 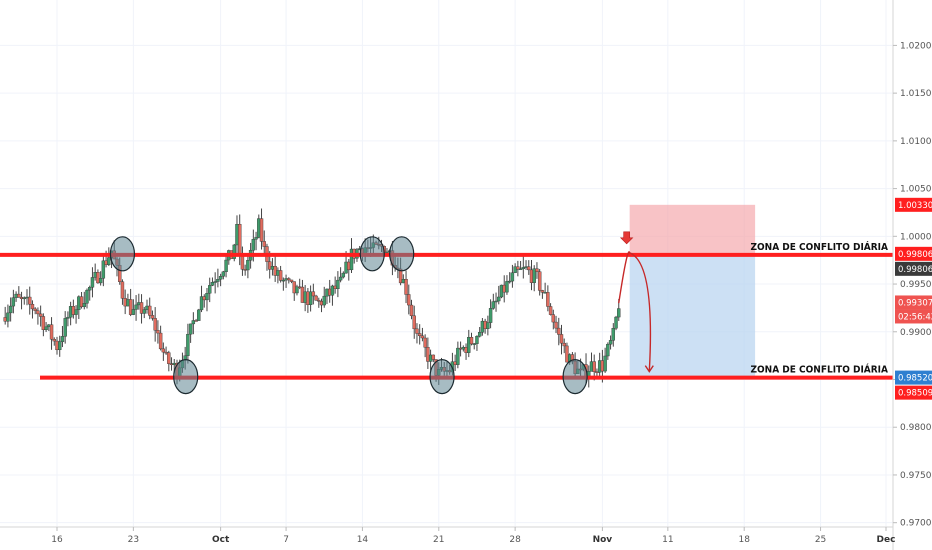 I want to click on time-tick-label: 11, so click(x=667, y=540).